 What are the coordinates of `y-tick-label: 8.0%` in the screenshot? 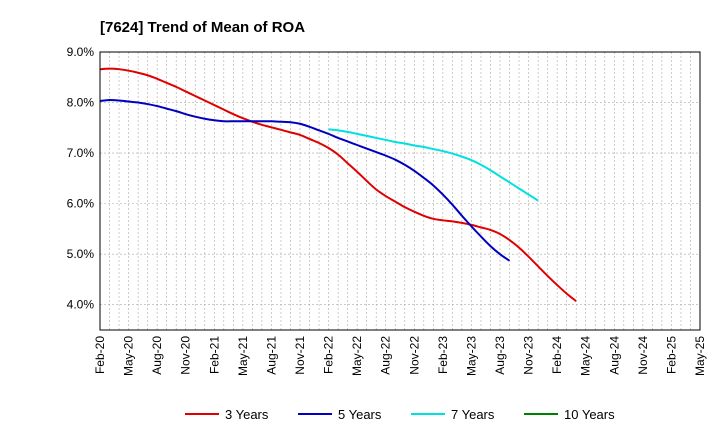 It's located at (81, 103).